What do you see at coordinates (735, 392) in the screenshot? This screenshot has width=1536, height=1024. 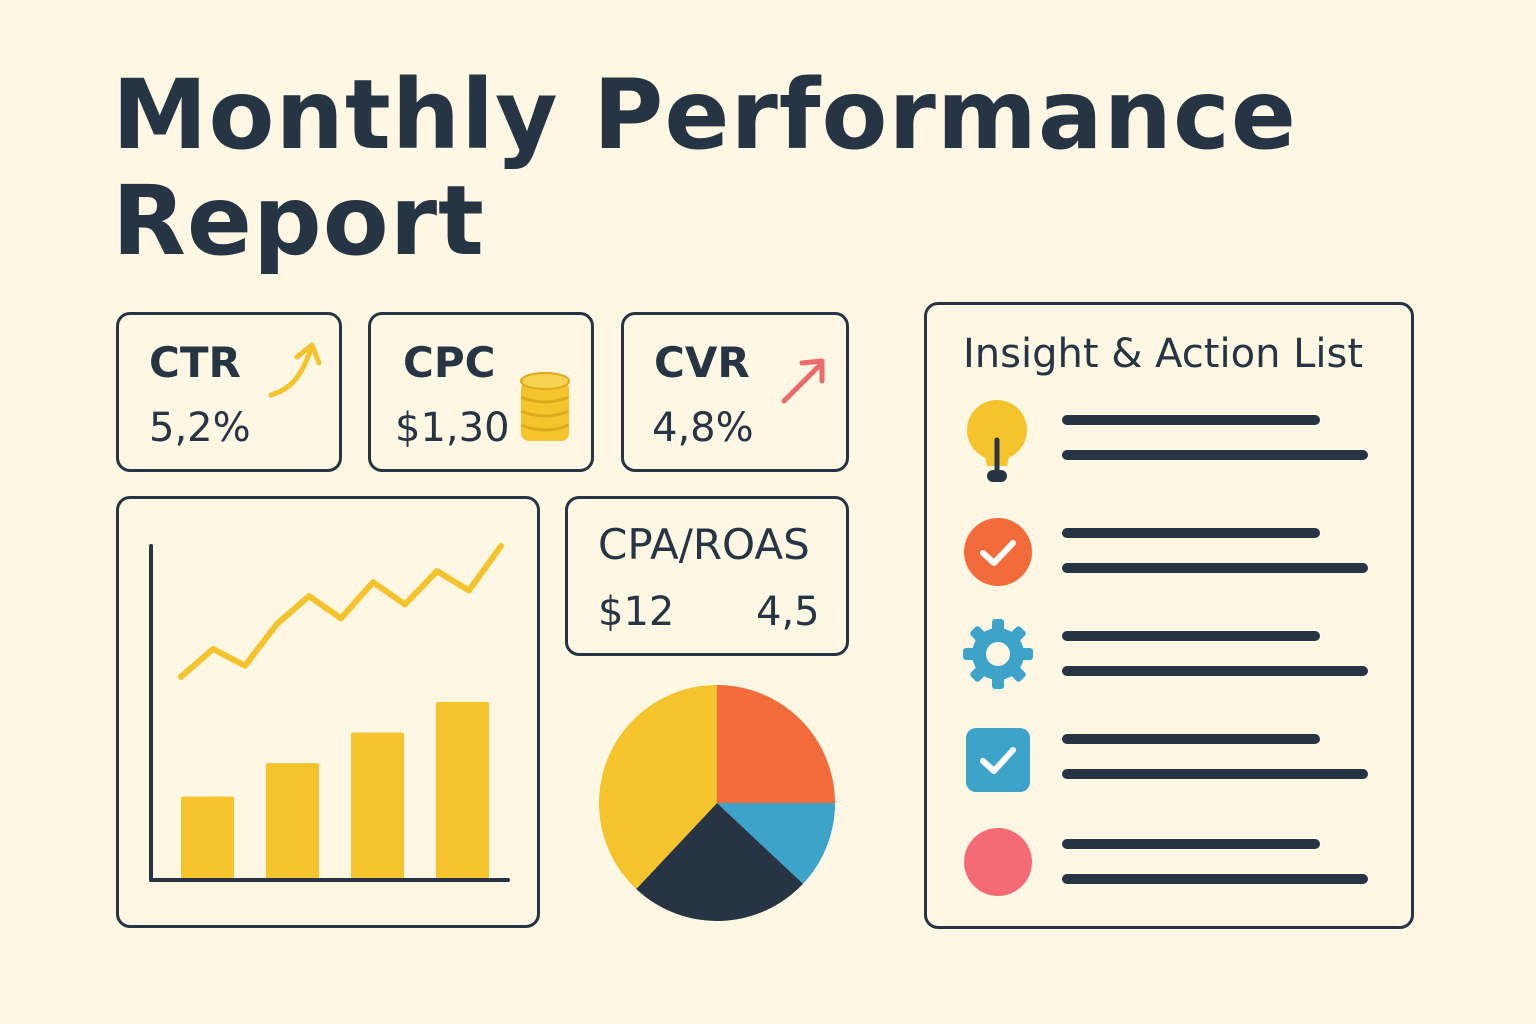 I see `kpi-card-cvr: CVR 4,8%` at bounding box center [735, 392].